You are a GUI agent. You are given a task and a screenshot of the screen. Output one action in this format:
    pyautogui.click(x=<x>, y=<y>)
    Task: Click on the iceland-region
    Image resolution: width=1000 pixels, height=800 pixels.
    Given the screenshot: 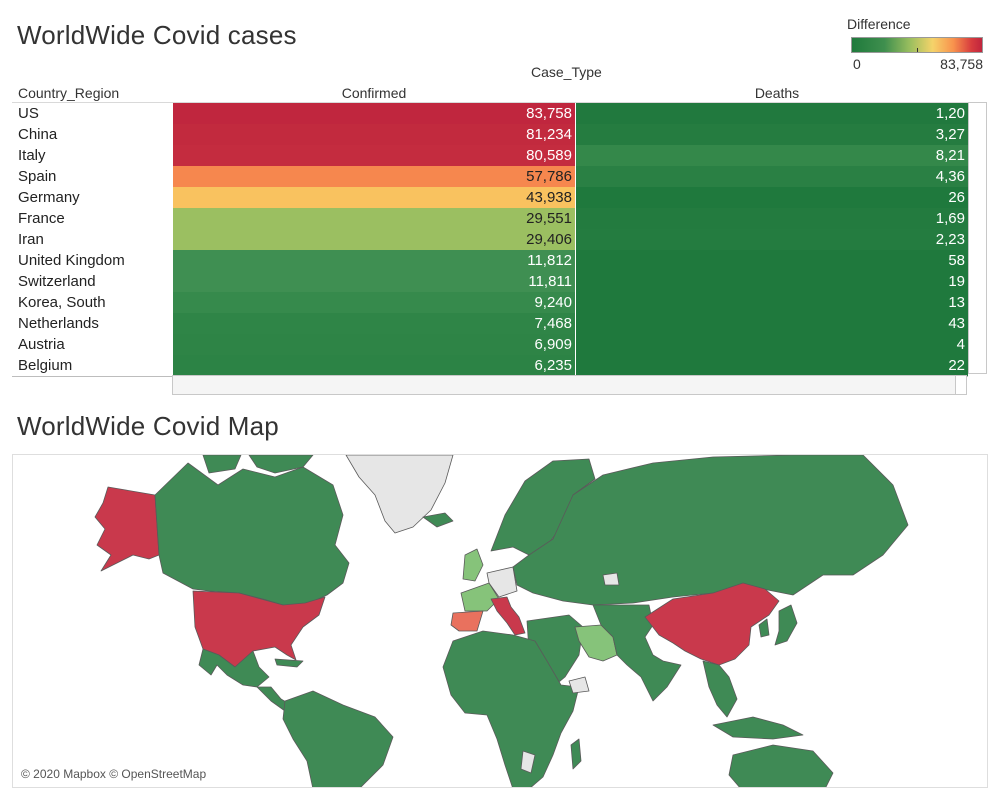 What is the action you would take?
    pyautogui.click(x=438, y=520)
    